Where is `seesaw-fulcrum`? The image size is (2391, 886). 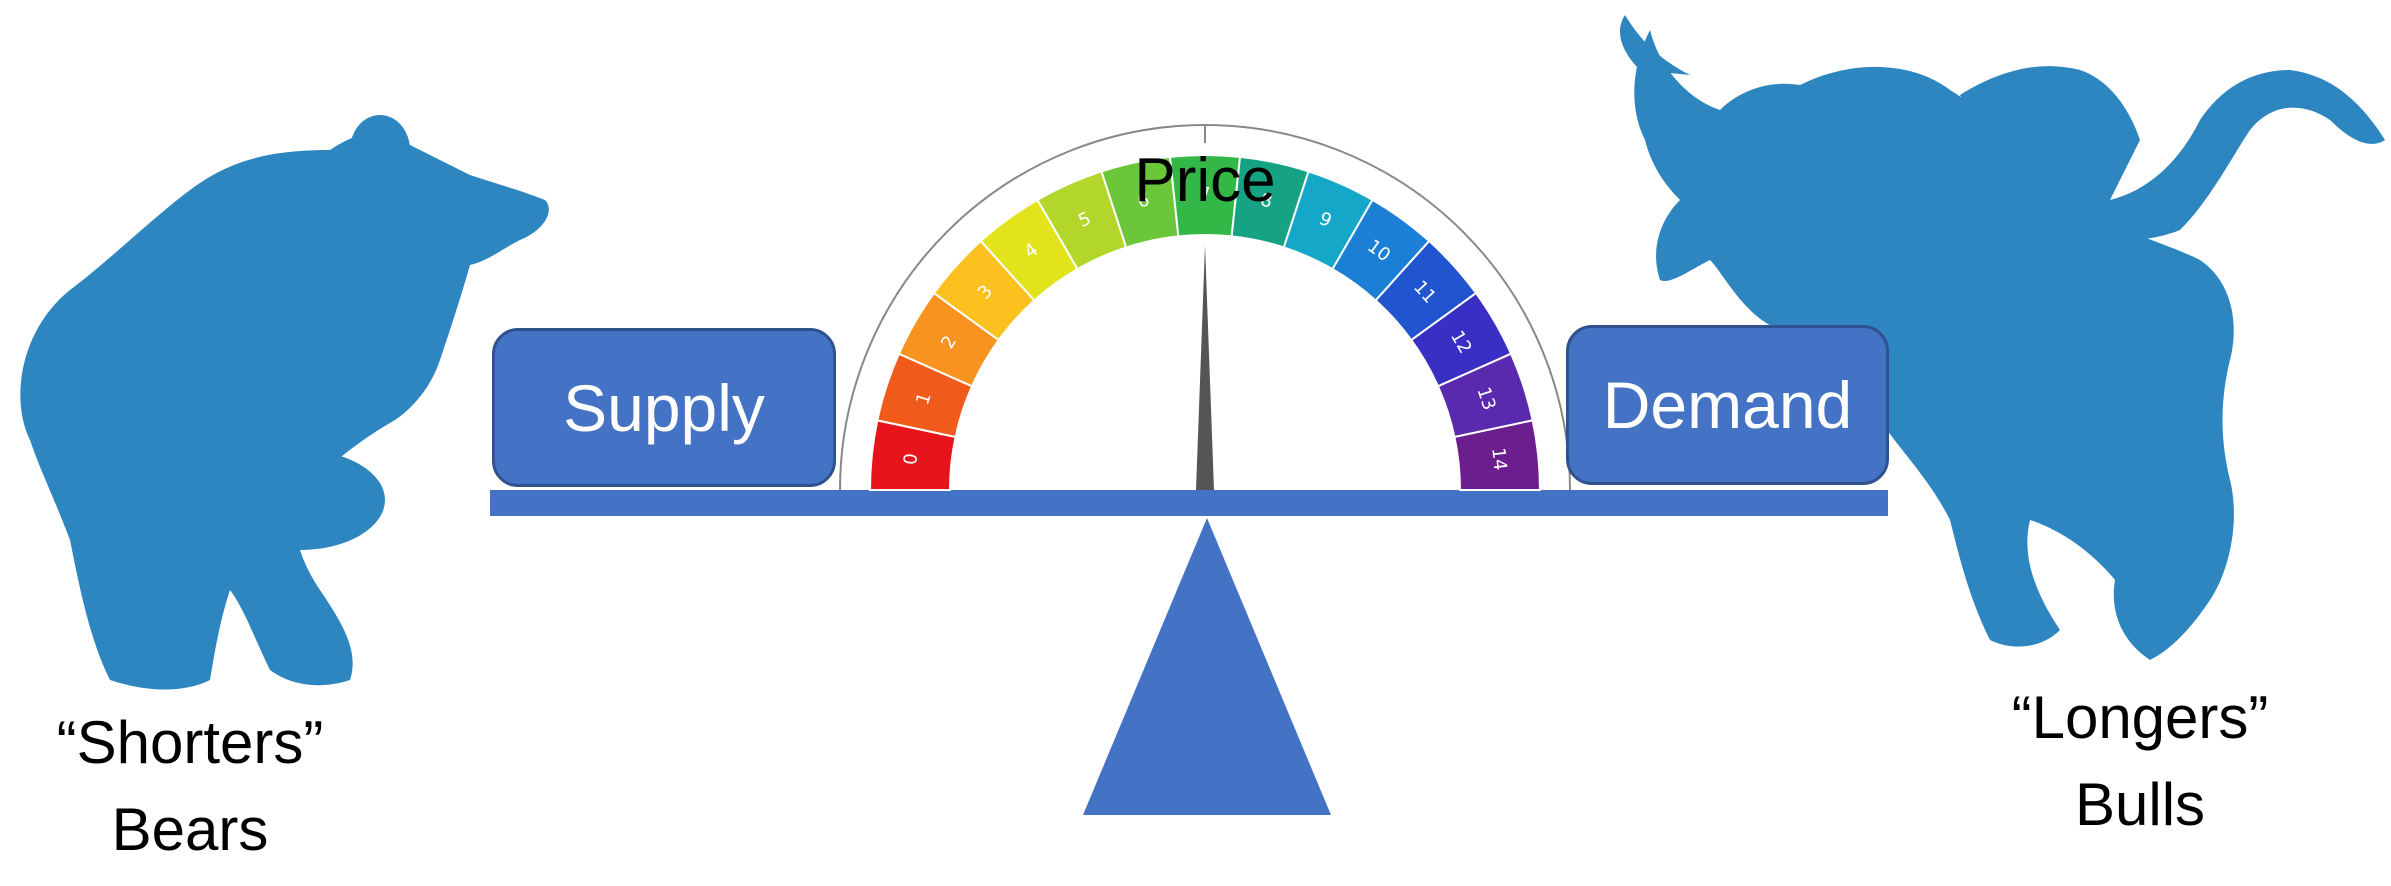
seesaw-fulcrum is located at coordinates (1207, 666).